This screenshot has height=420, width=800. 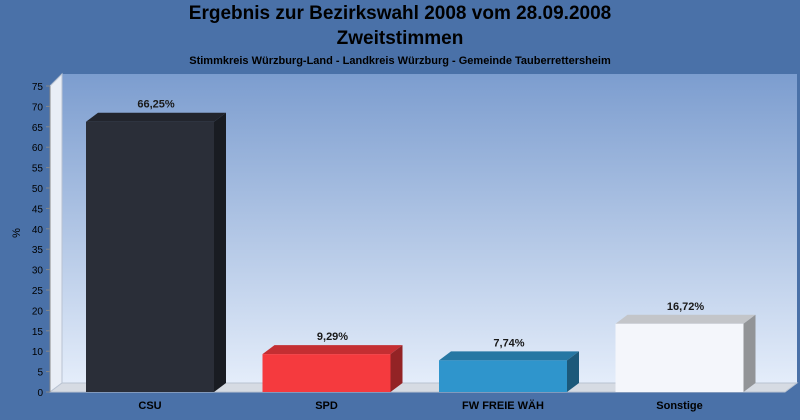 What do you see at coordinates (38, 107) in the screenshot?
I see `y-tick-label: 70` at bounding box center [38, 107].